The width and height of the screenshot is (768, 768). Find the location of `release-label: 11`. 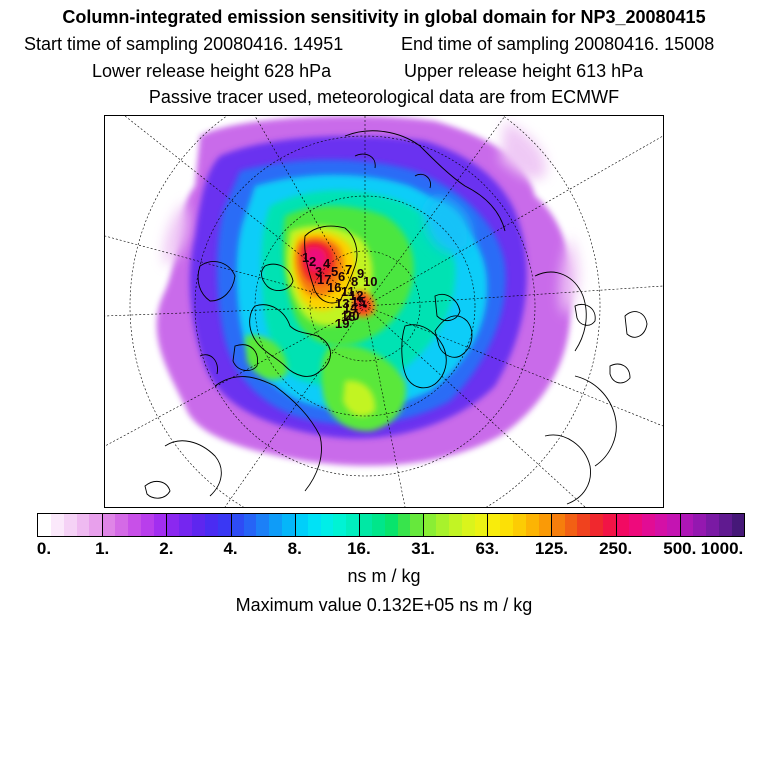

release-label: 11 is located at coordinates (348, 291).